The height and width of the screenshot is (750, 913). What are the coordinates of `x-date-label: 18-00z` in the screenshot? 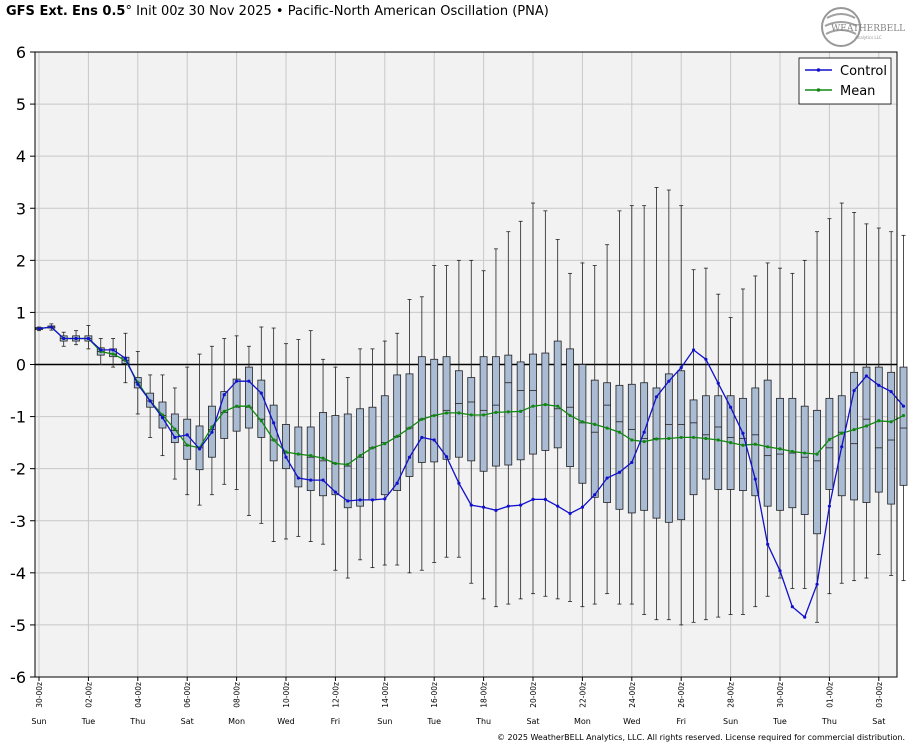 It's located at (484, 695).